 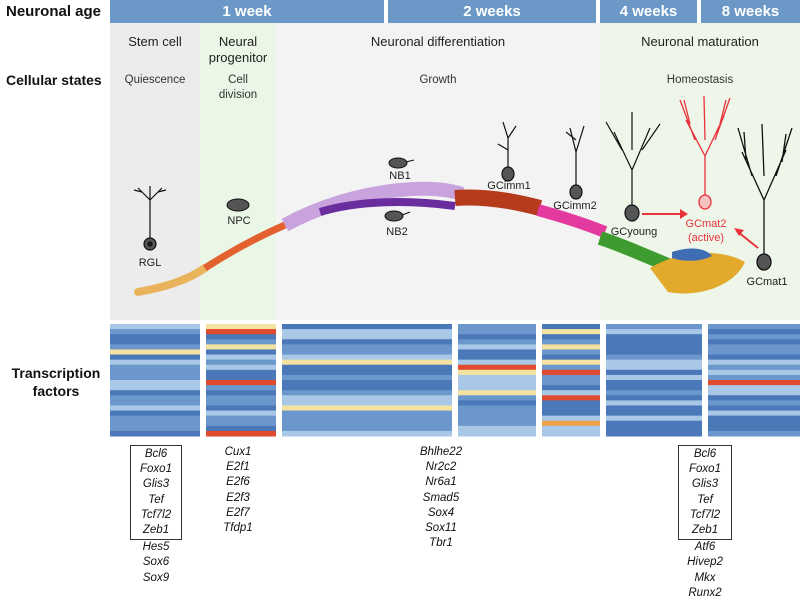 What do you see at coordinates (441, 482) in the screenshot?
I see `tf-name: Nr6a1` at bounding box center [441, 482].